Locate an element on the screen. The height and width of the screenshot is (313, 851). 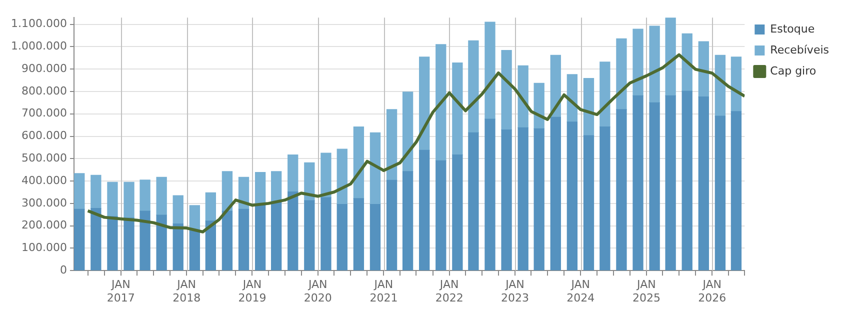
legend-label: Recebíveis is located at coordinates (800, 49).